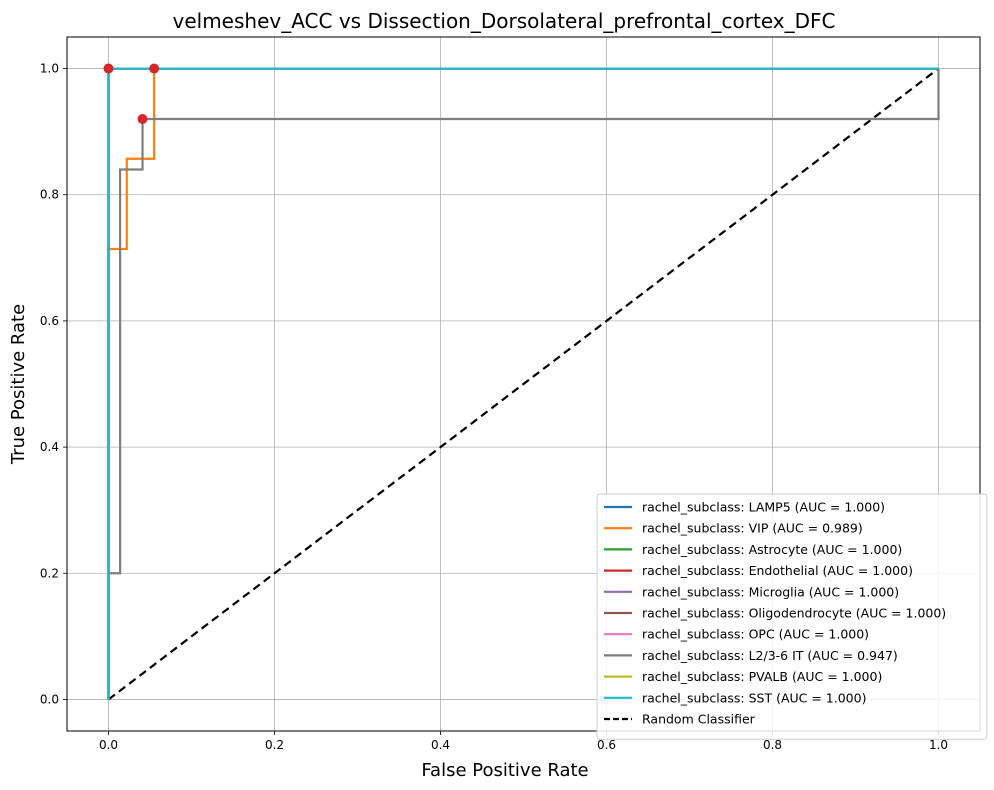 Image resolution: width=994 pixels, height=790 pixels. I want to click on x-tick-label: 0.6, so click(606, 745).